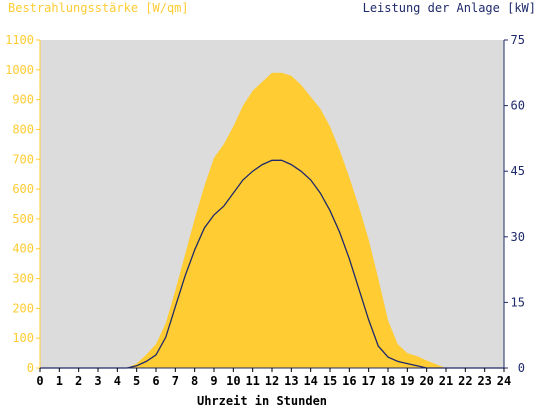 This screenshot has width=544, height=408. Describe the element at coordinates (117, 381) in the screenshot. I see `x-tick-label: 4` at that location.